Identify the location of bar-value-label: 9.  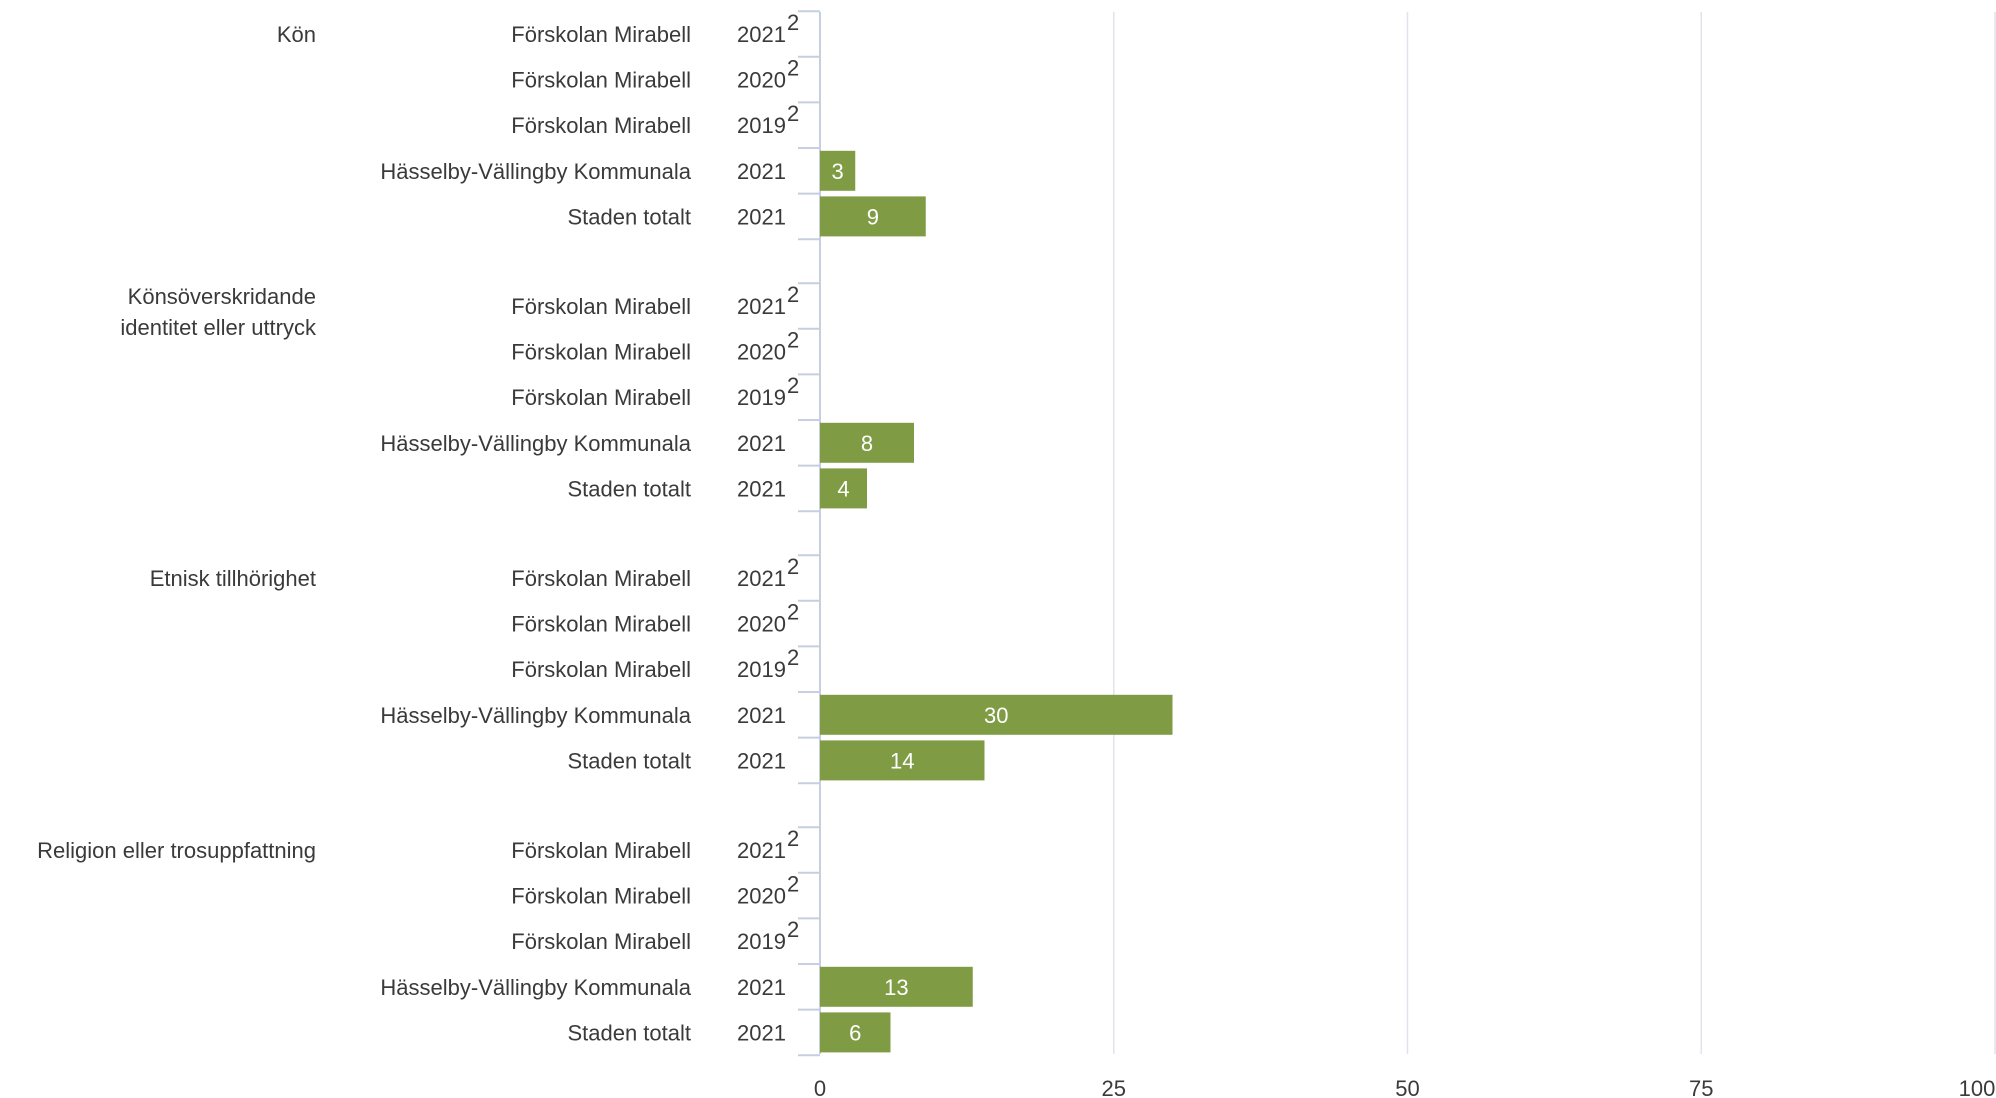
(873, 216).